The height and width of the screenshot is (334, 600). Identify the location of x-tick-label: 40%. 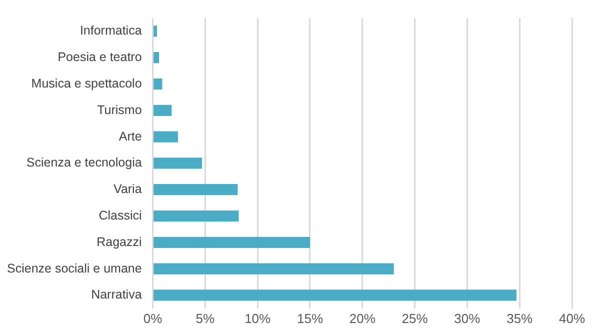
(572, 318).